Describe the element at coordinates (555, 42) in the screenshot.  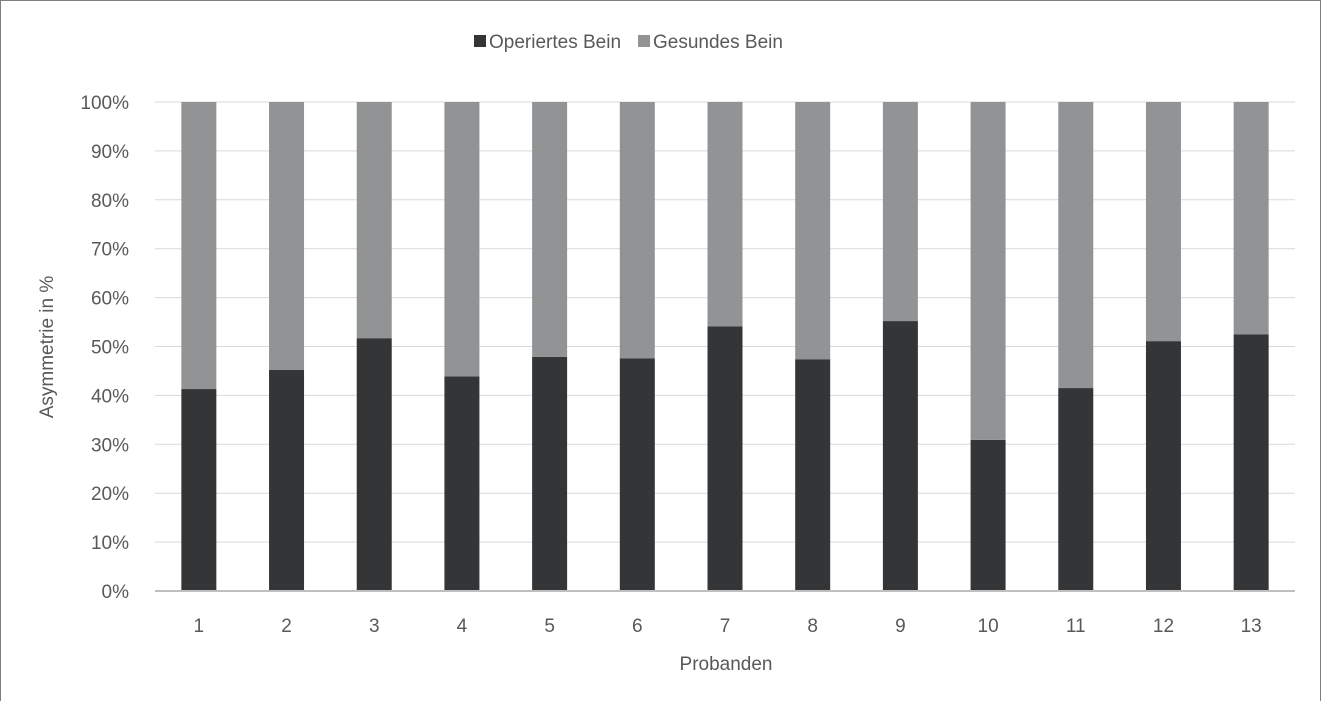
I see `legend-label-operiertes-bein: Operiertes Bein` at that location.